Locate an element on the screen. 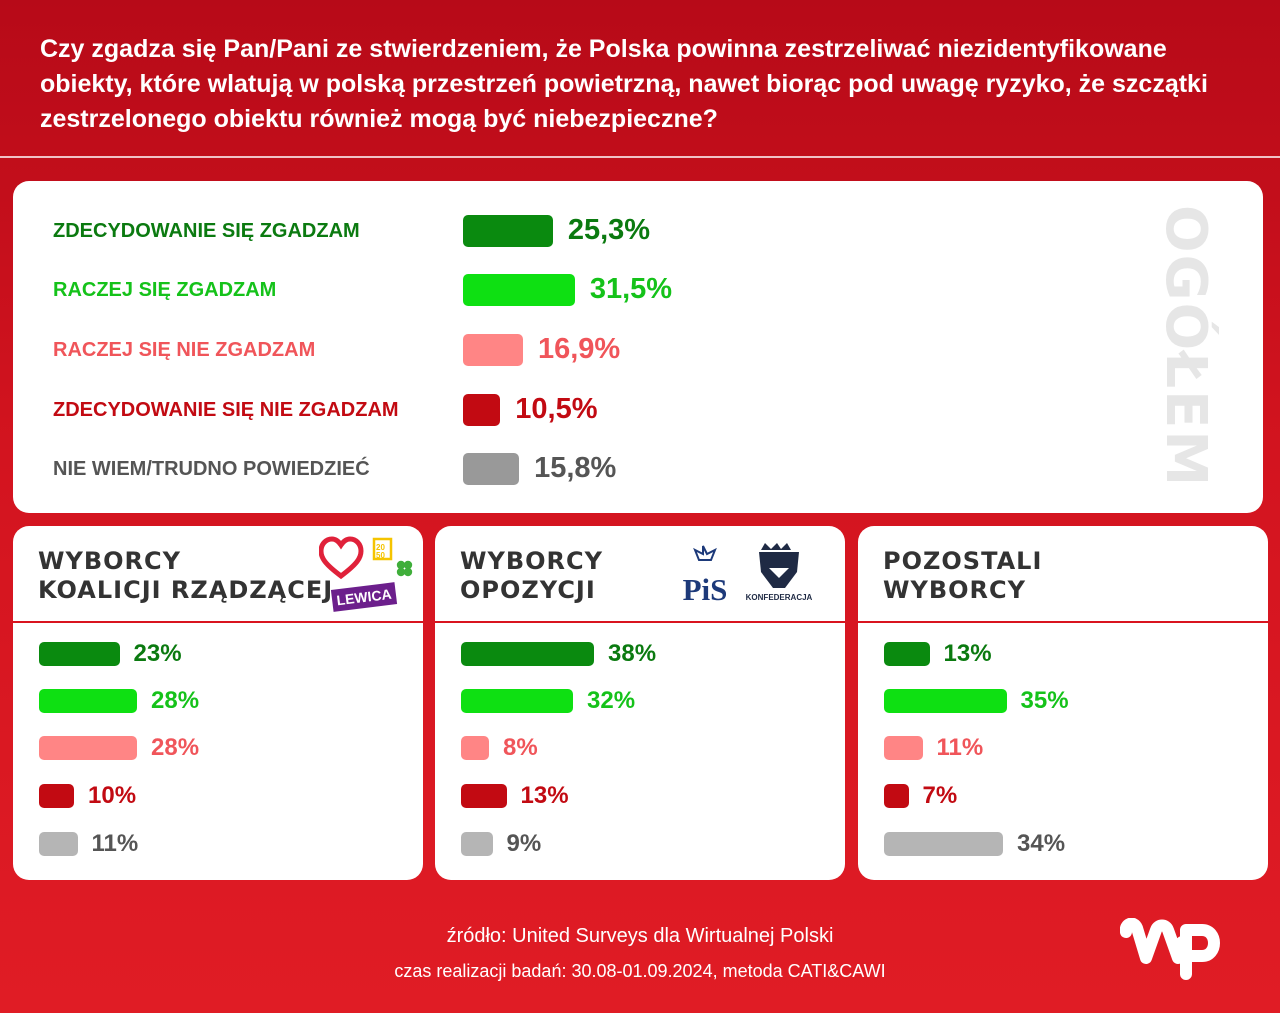 This screenshot has width=1280, height=1013. segment-row-strongly-disagree: 10% is located at coordinates (224, 795).